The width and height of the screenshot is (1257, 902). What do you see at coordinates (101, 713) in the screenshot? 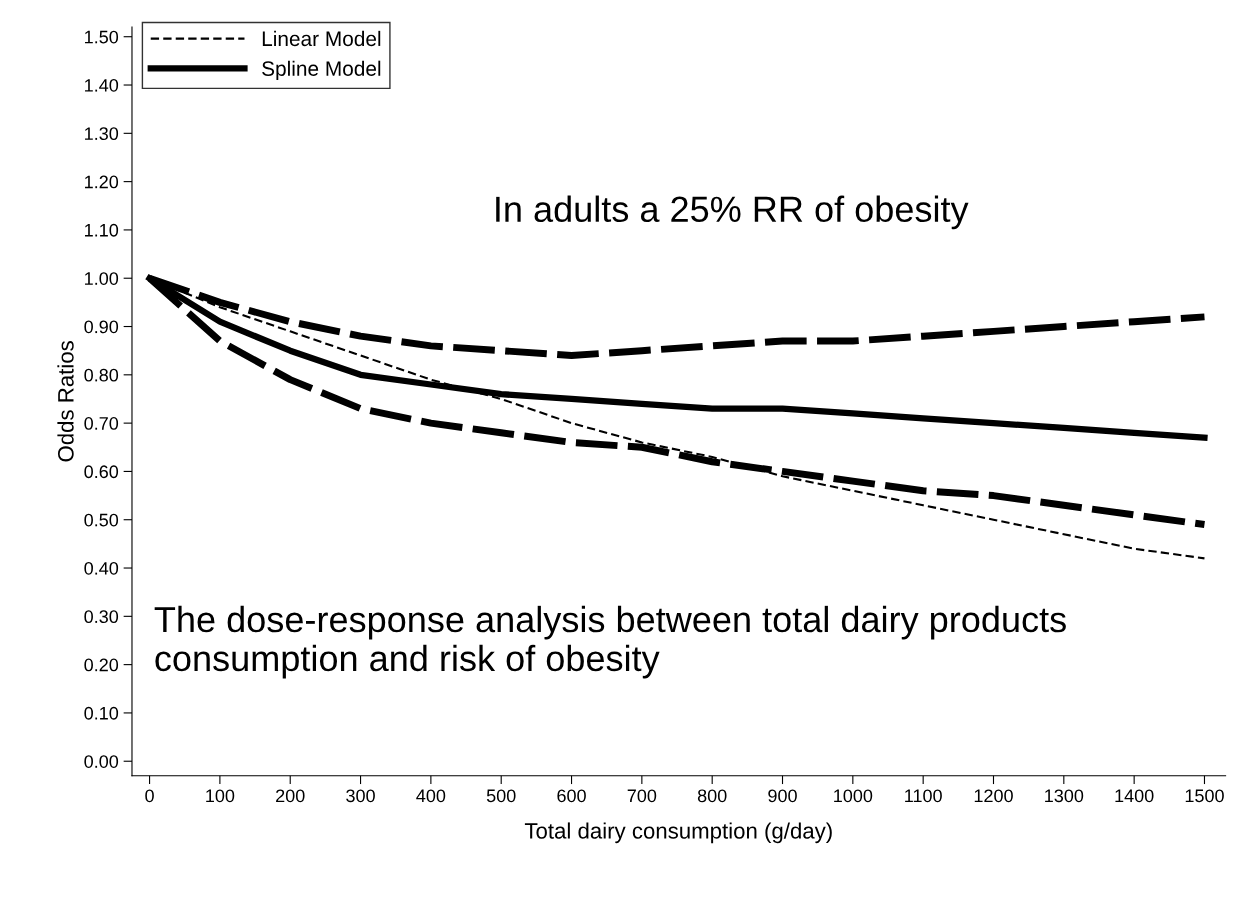
I see `y-tick-label: 0.10` at bounding box center [101, 713].